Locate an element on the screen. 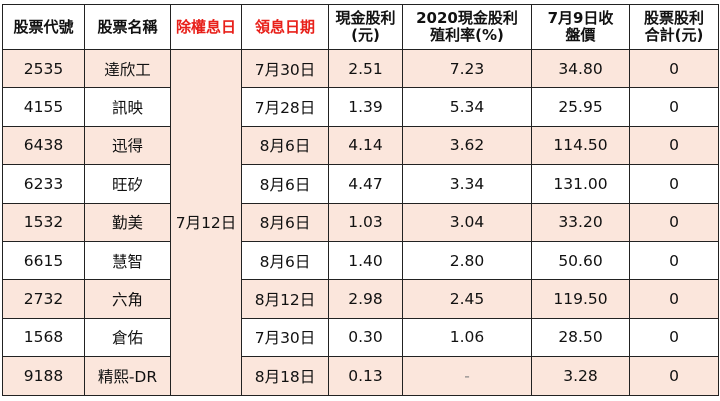  cell-yield: - is located at coordinates (467, 376).